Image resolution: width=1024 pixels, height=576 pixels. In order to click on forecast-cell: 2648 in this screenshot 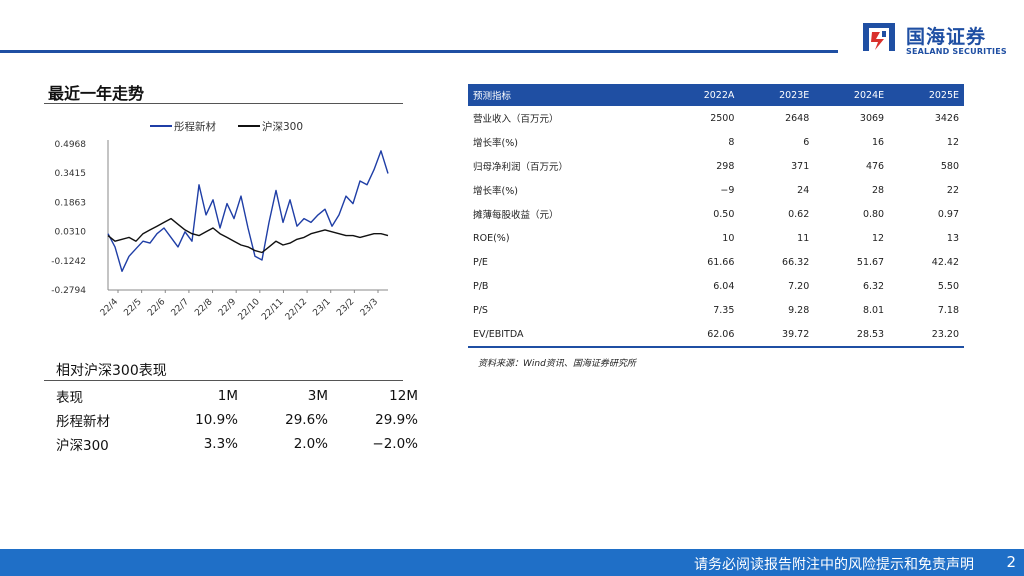, I will do `click(797, 118)`.